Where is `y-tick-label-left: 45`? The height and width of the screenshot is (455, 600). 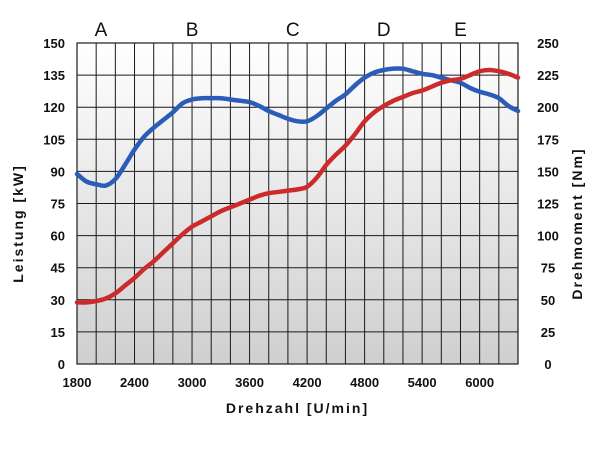 y-tick-label-left: 45 is located at coordinates (58, 268).